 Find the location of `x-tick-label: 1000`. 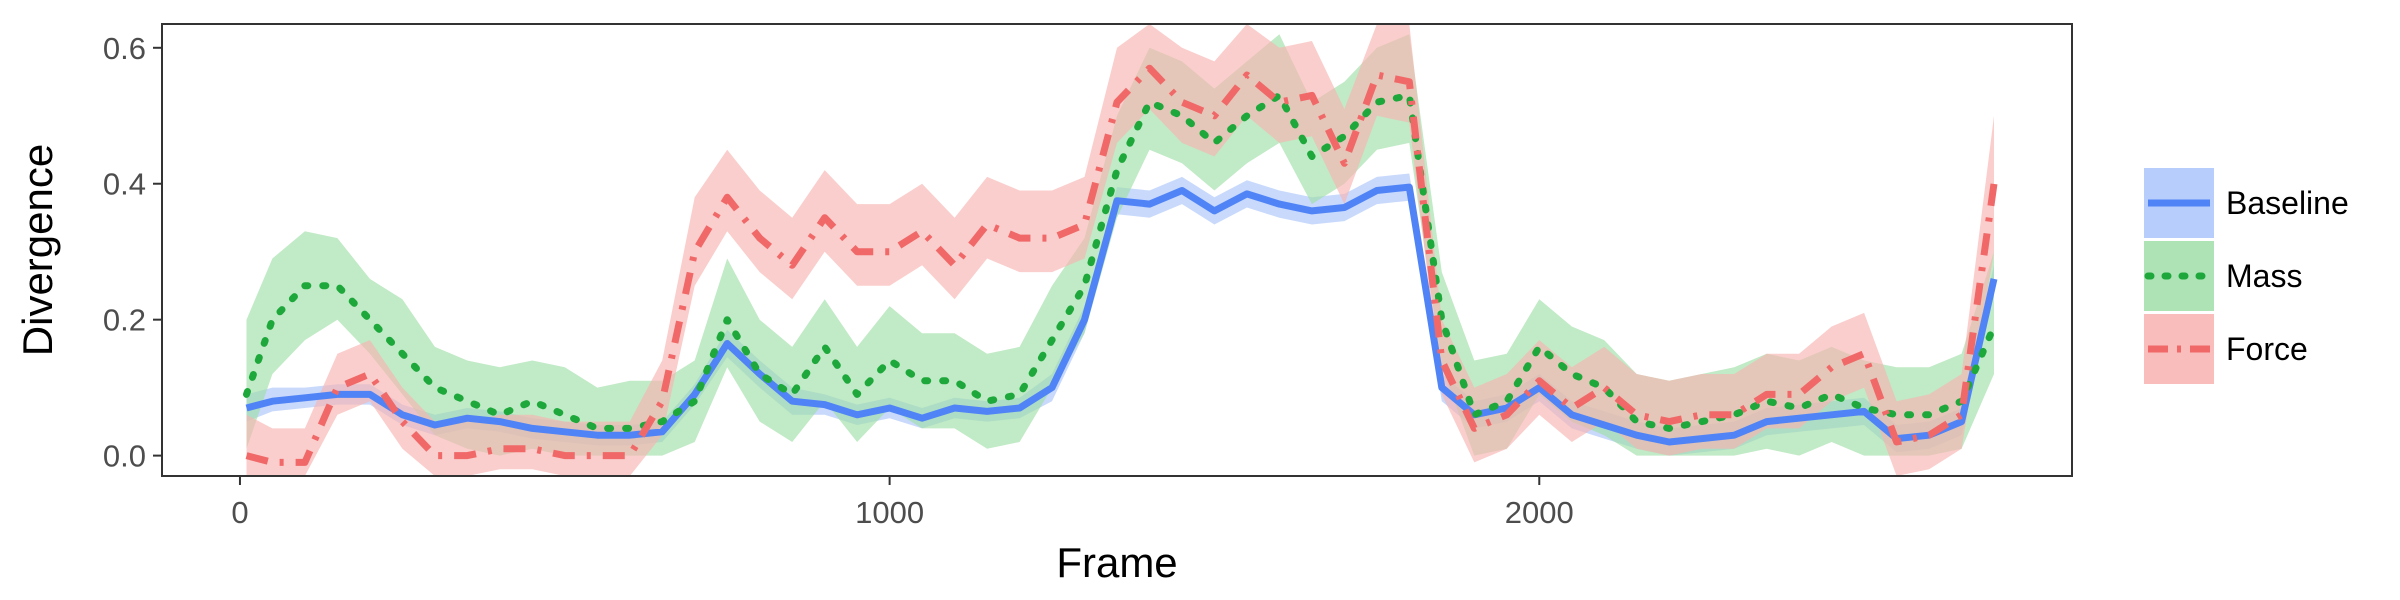

x-tick-label: 1000 is located at coordinates (889, 512).